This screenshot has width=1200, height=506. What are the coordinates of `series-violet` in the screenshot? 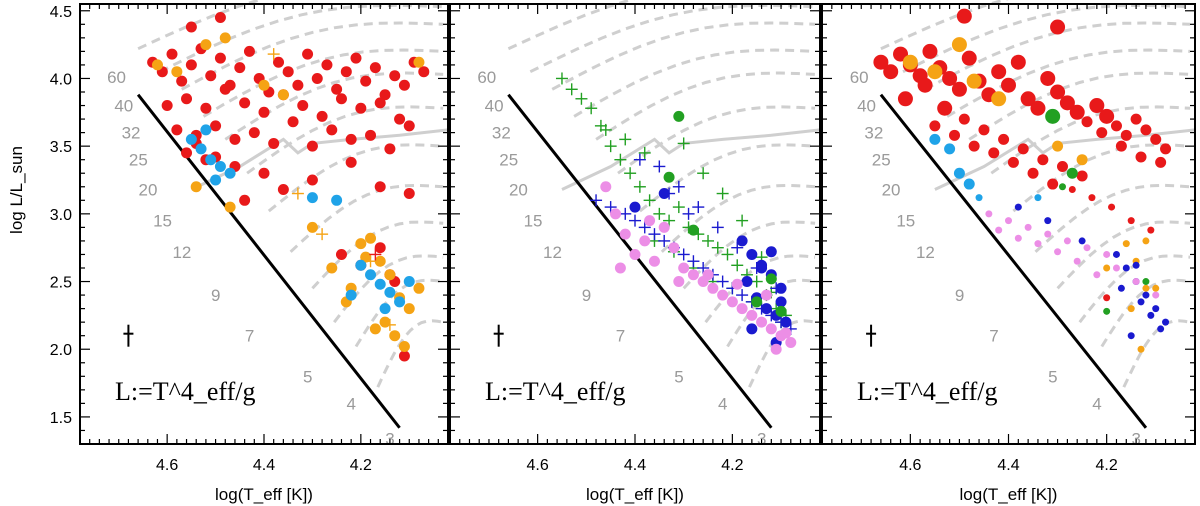 It's located at (1072, 254).